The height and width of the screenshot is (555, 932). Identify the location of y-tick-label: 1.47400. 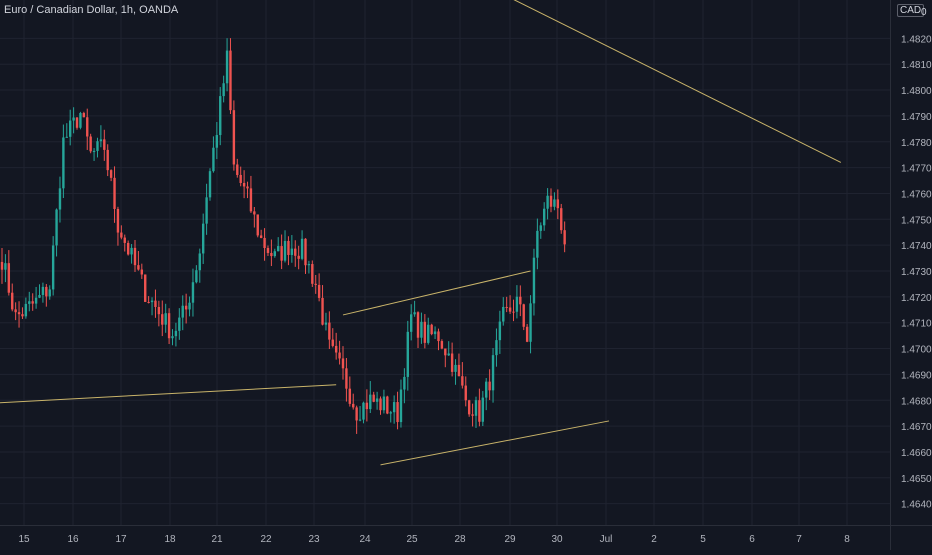
(916, 246).